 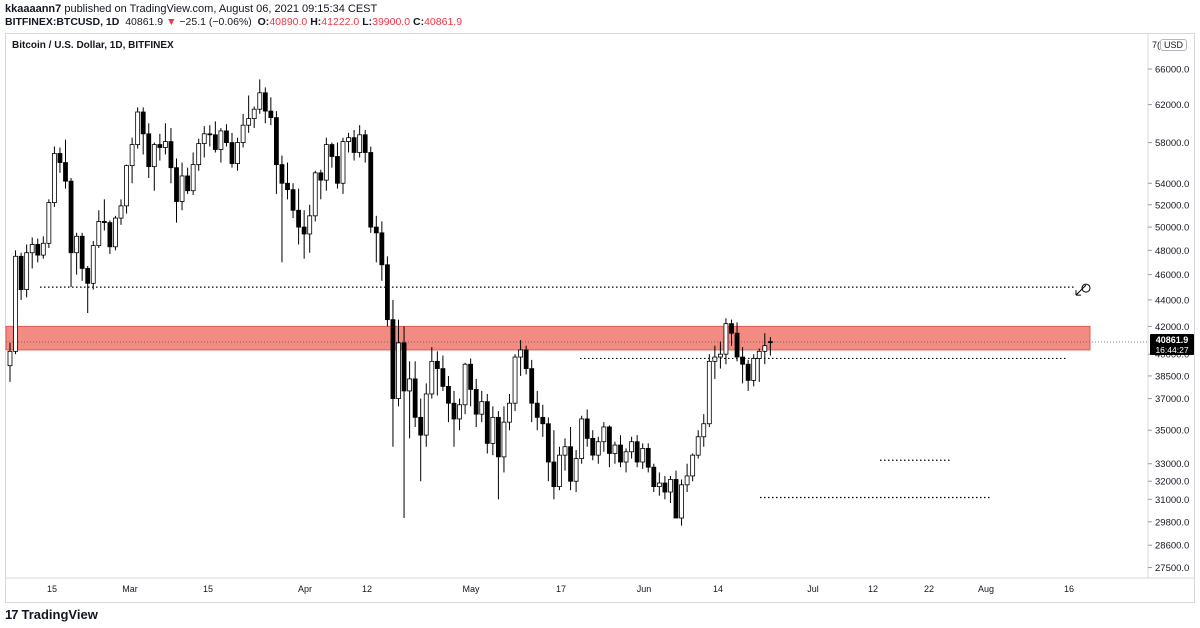 What do you see at coordinates (1172, 327) in the screenshot?
I see `y-tick-label: 42000.0` at bounding box center [1172, 327].